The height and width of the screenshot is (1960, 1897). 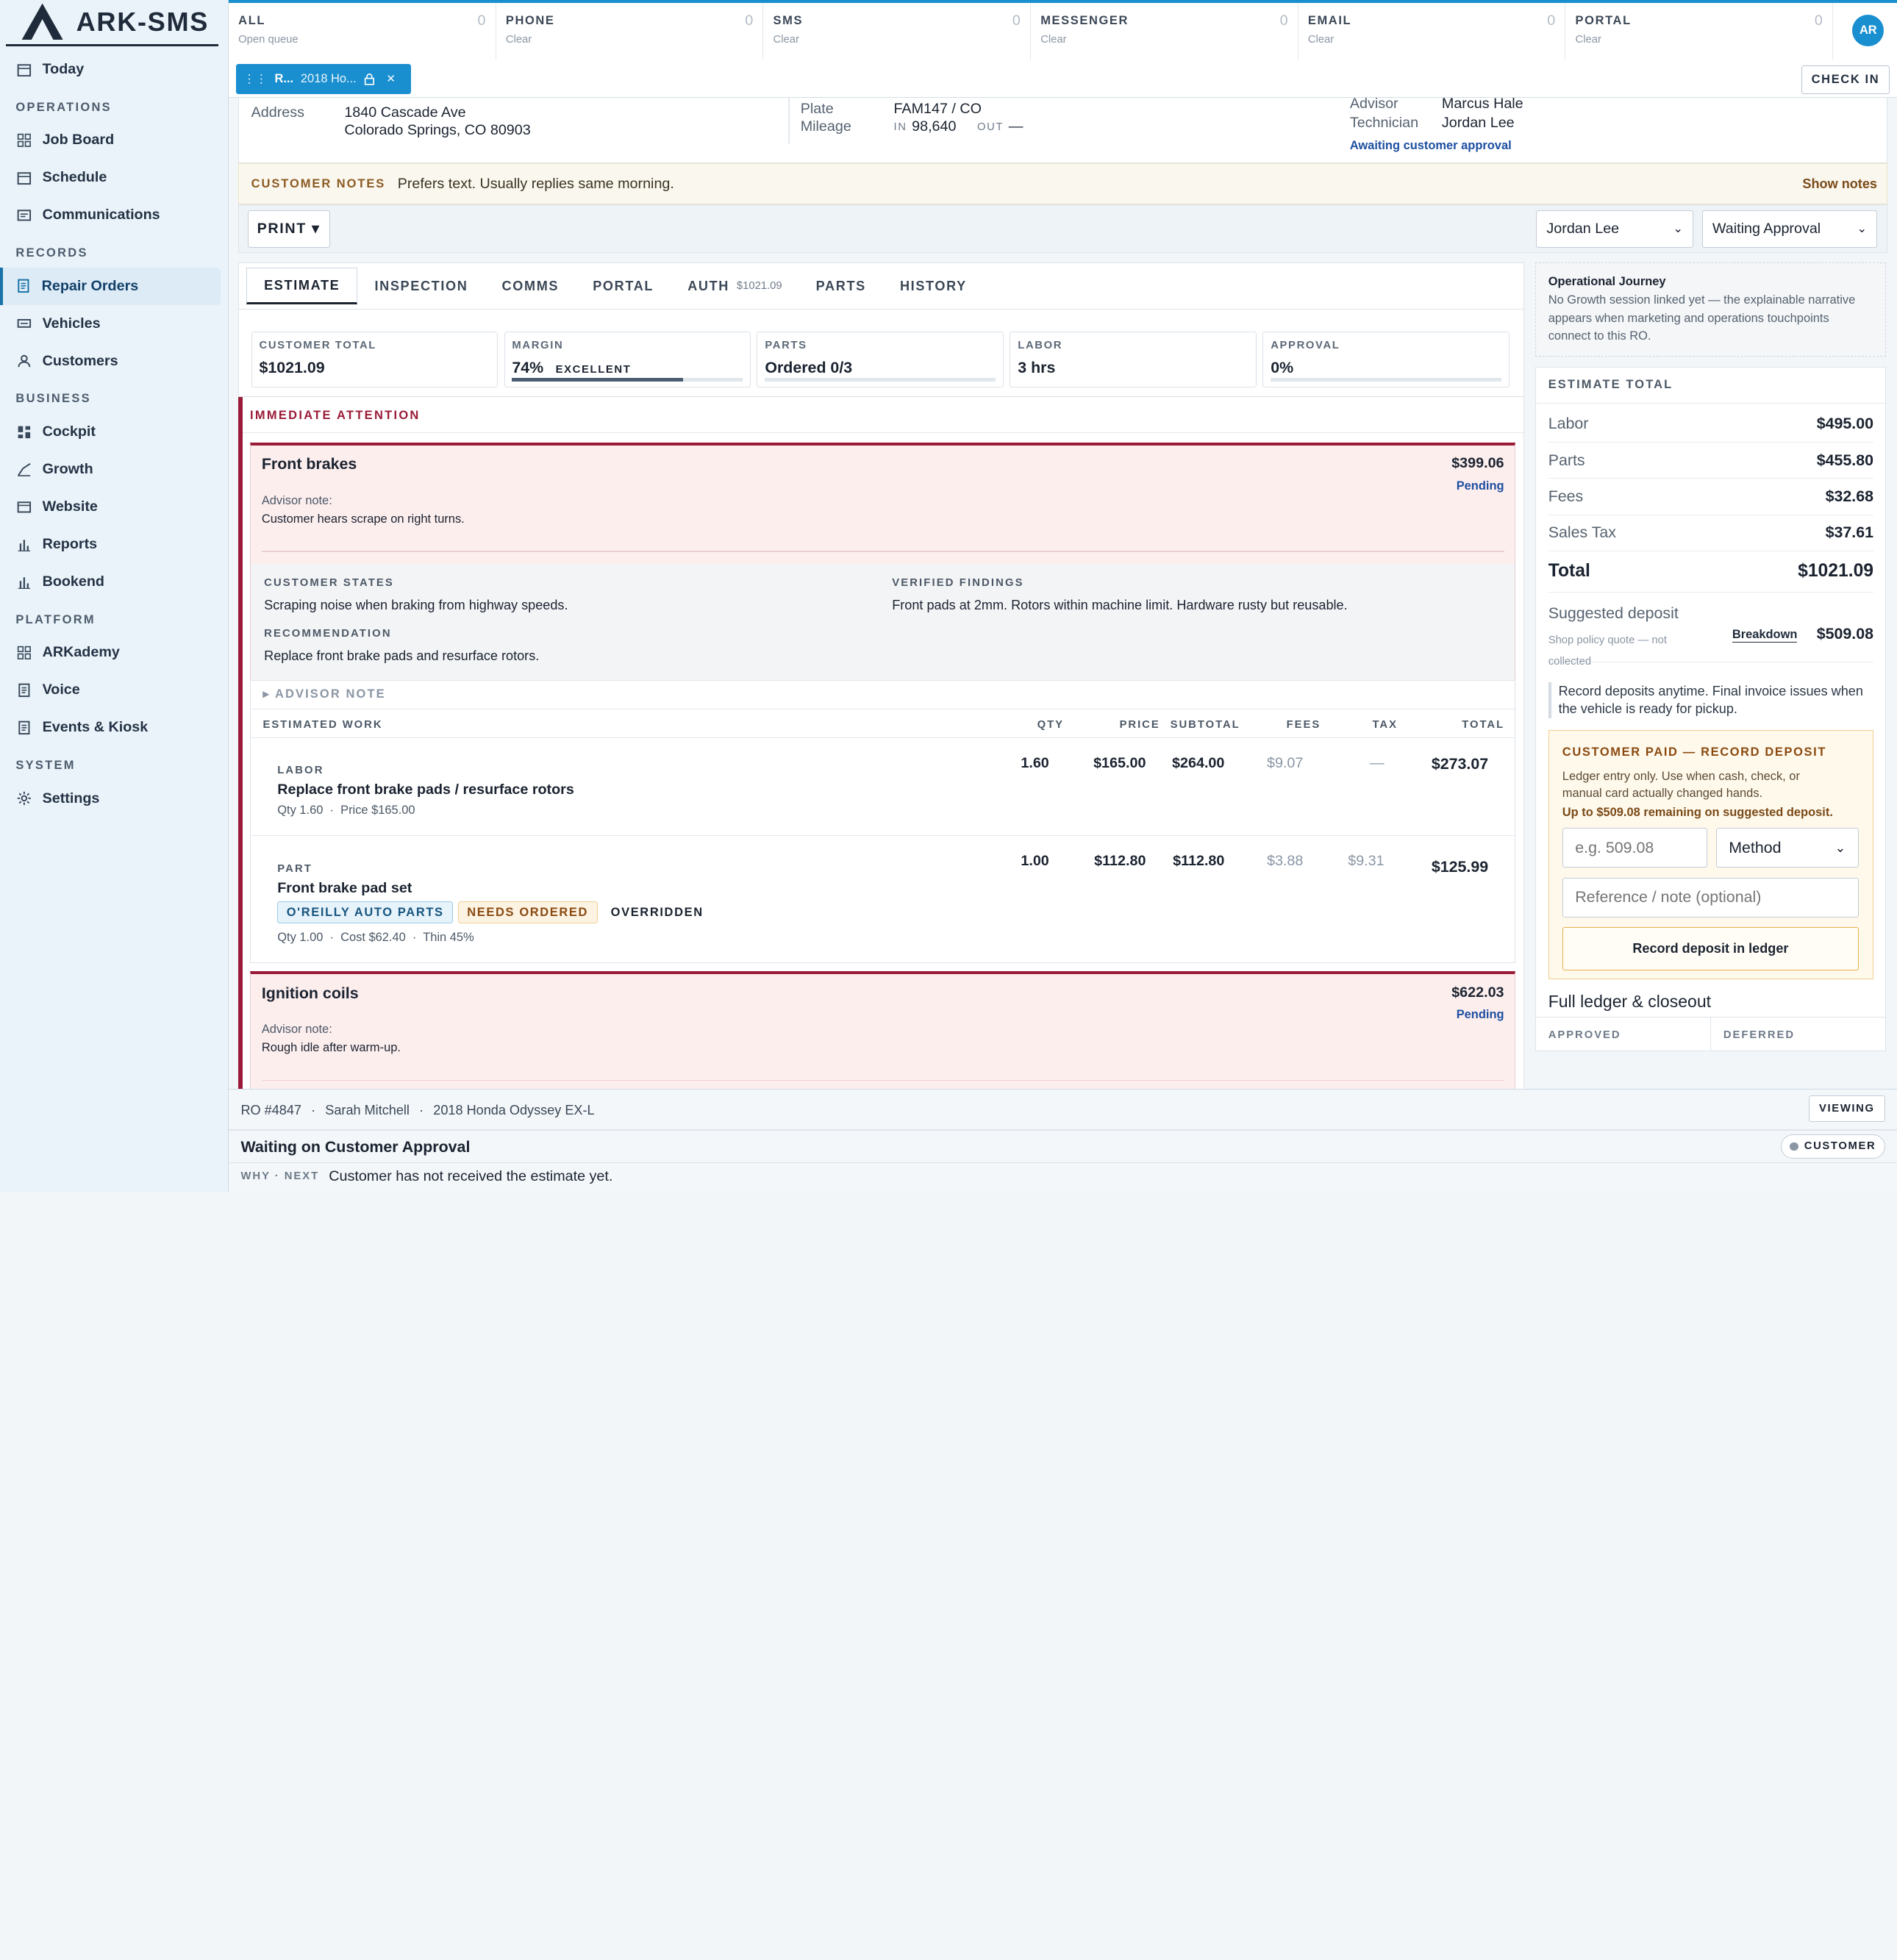 What do you see at coordinates (1765, 635) in the screenshot?
I see `breakdown-link: Breakdown` at bounding box center [1765, 635].